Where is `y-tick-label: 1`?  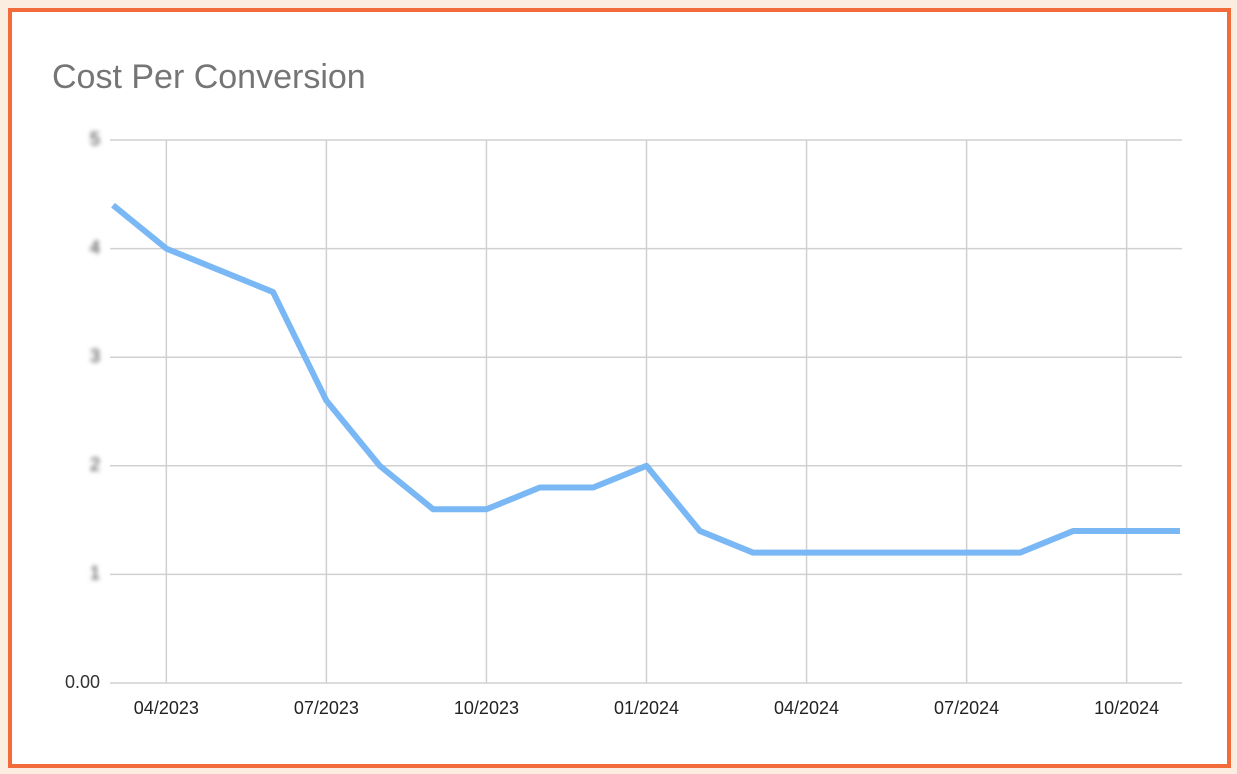 y-tick-label: 1 is located at coordinates (95, 573).